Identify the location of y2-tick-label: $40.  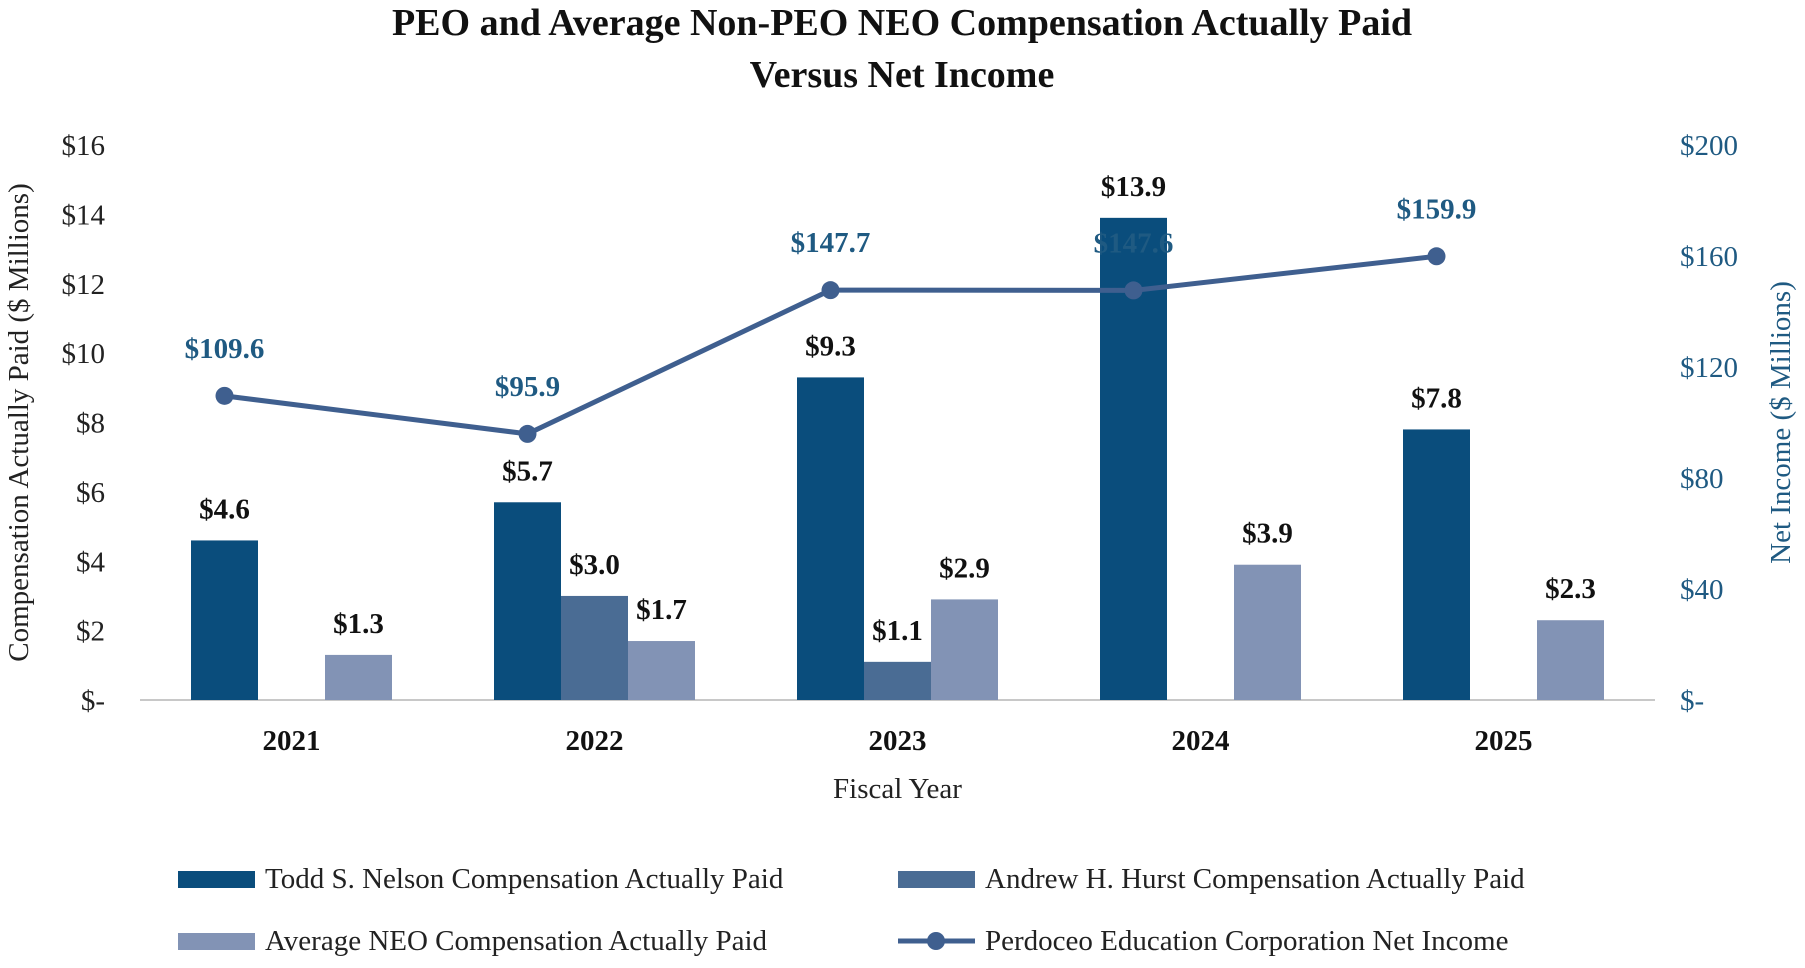
(1702, 590).